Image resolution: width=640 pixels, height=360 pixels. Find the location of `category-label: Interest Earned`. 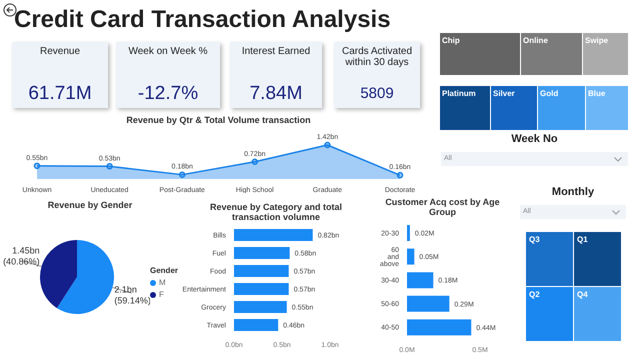

category-label: Interest Earned is located at coordinates (276, 51).